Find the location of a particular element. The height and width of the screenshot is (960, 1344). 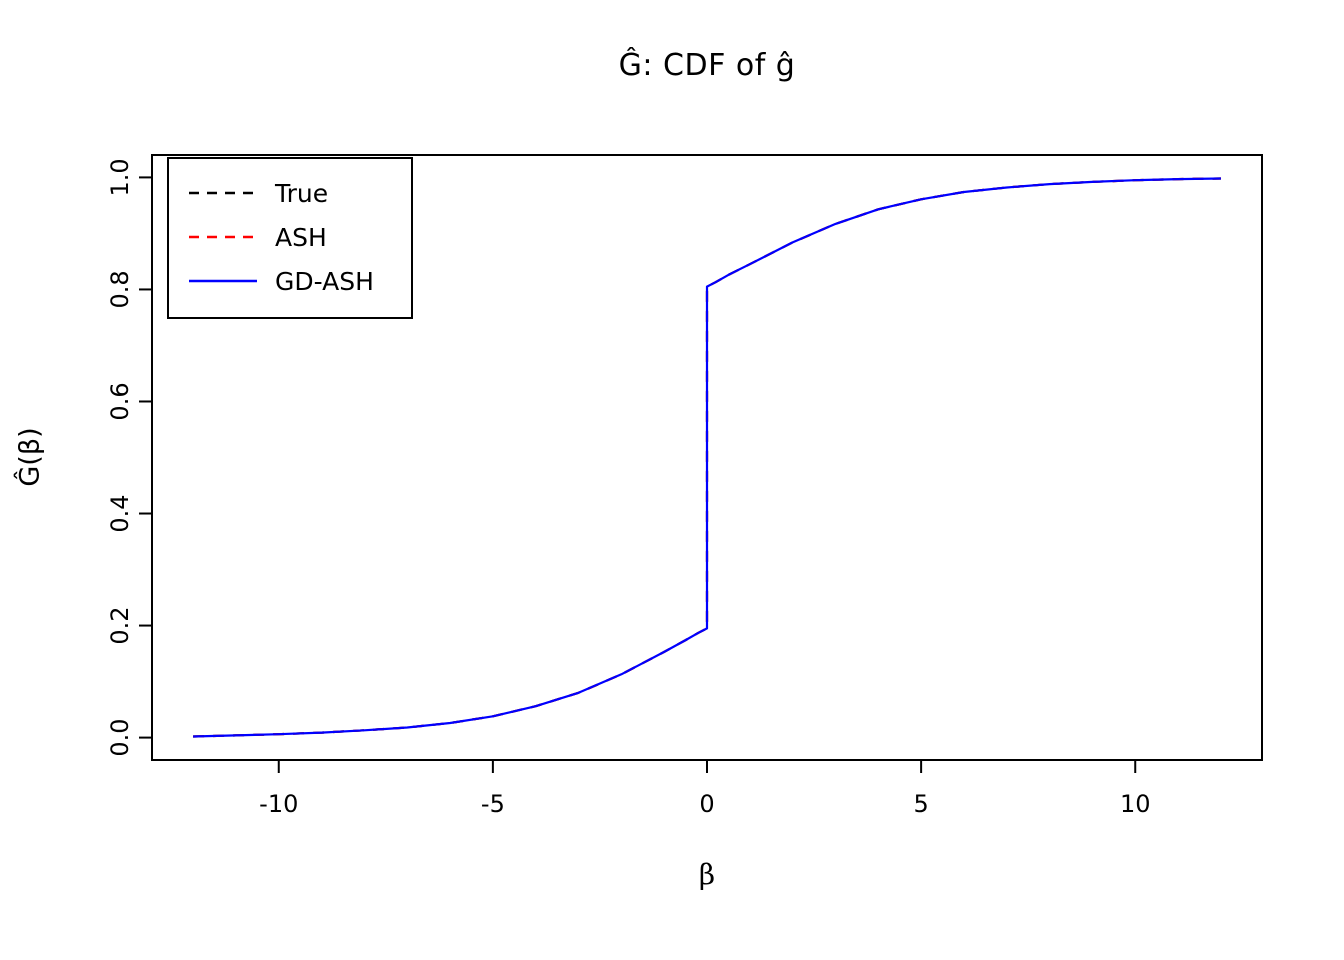

legend-item-true: True is located at coordinates (290, 193).